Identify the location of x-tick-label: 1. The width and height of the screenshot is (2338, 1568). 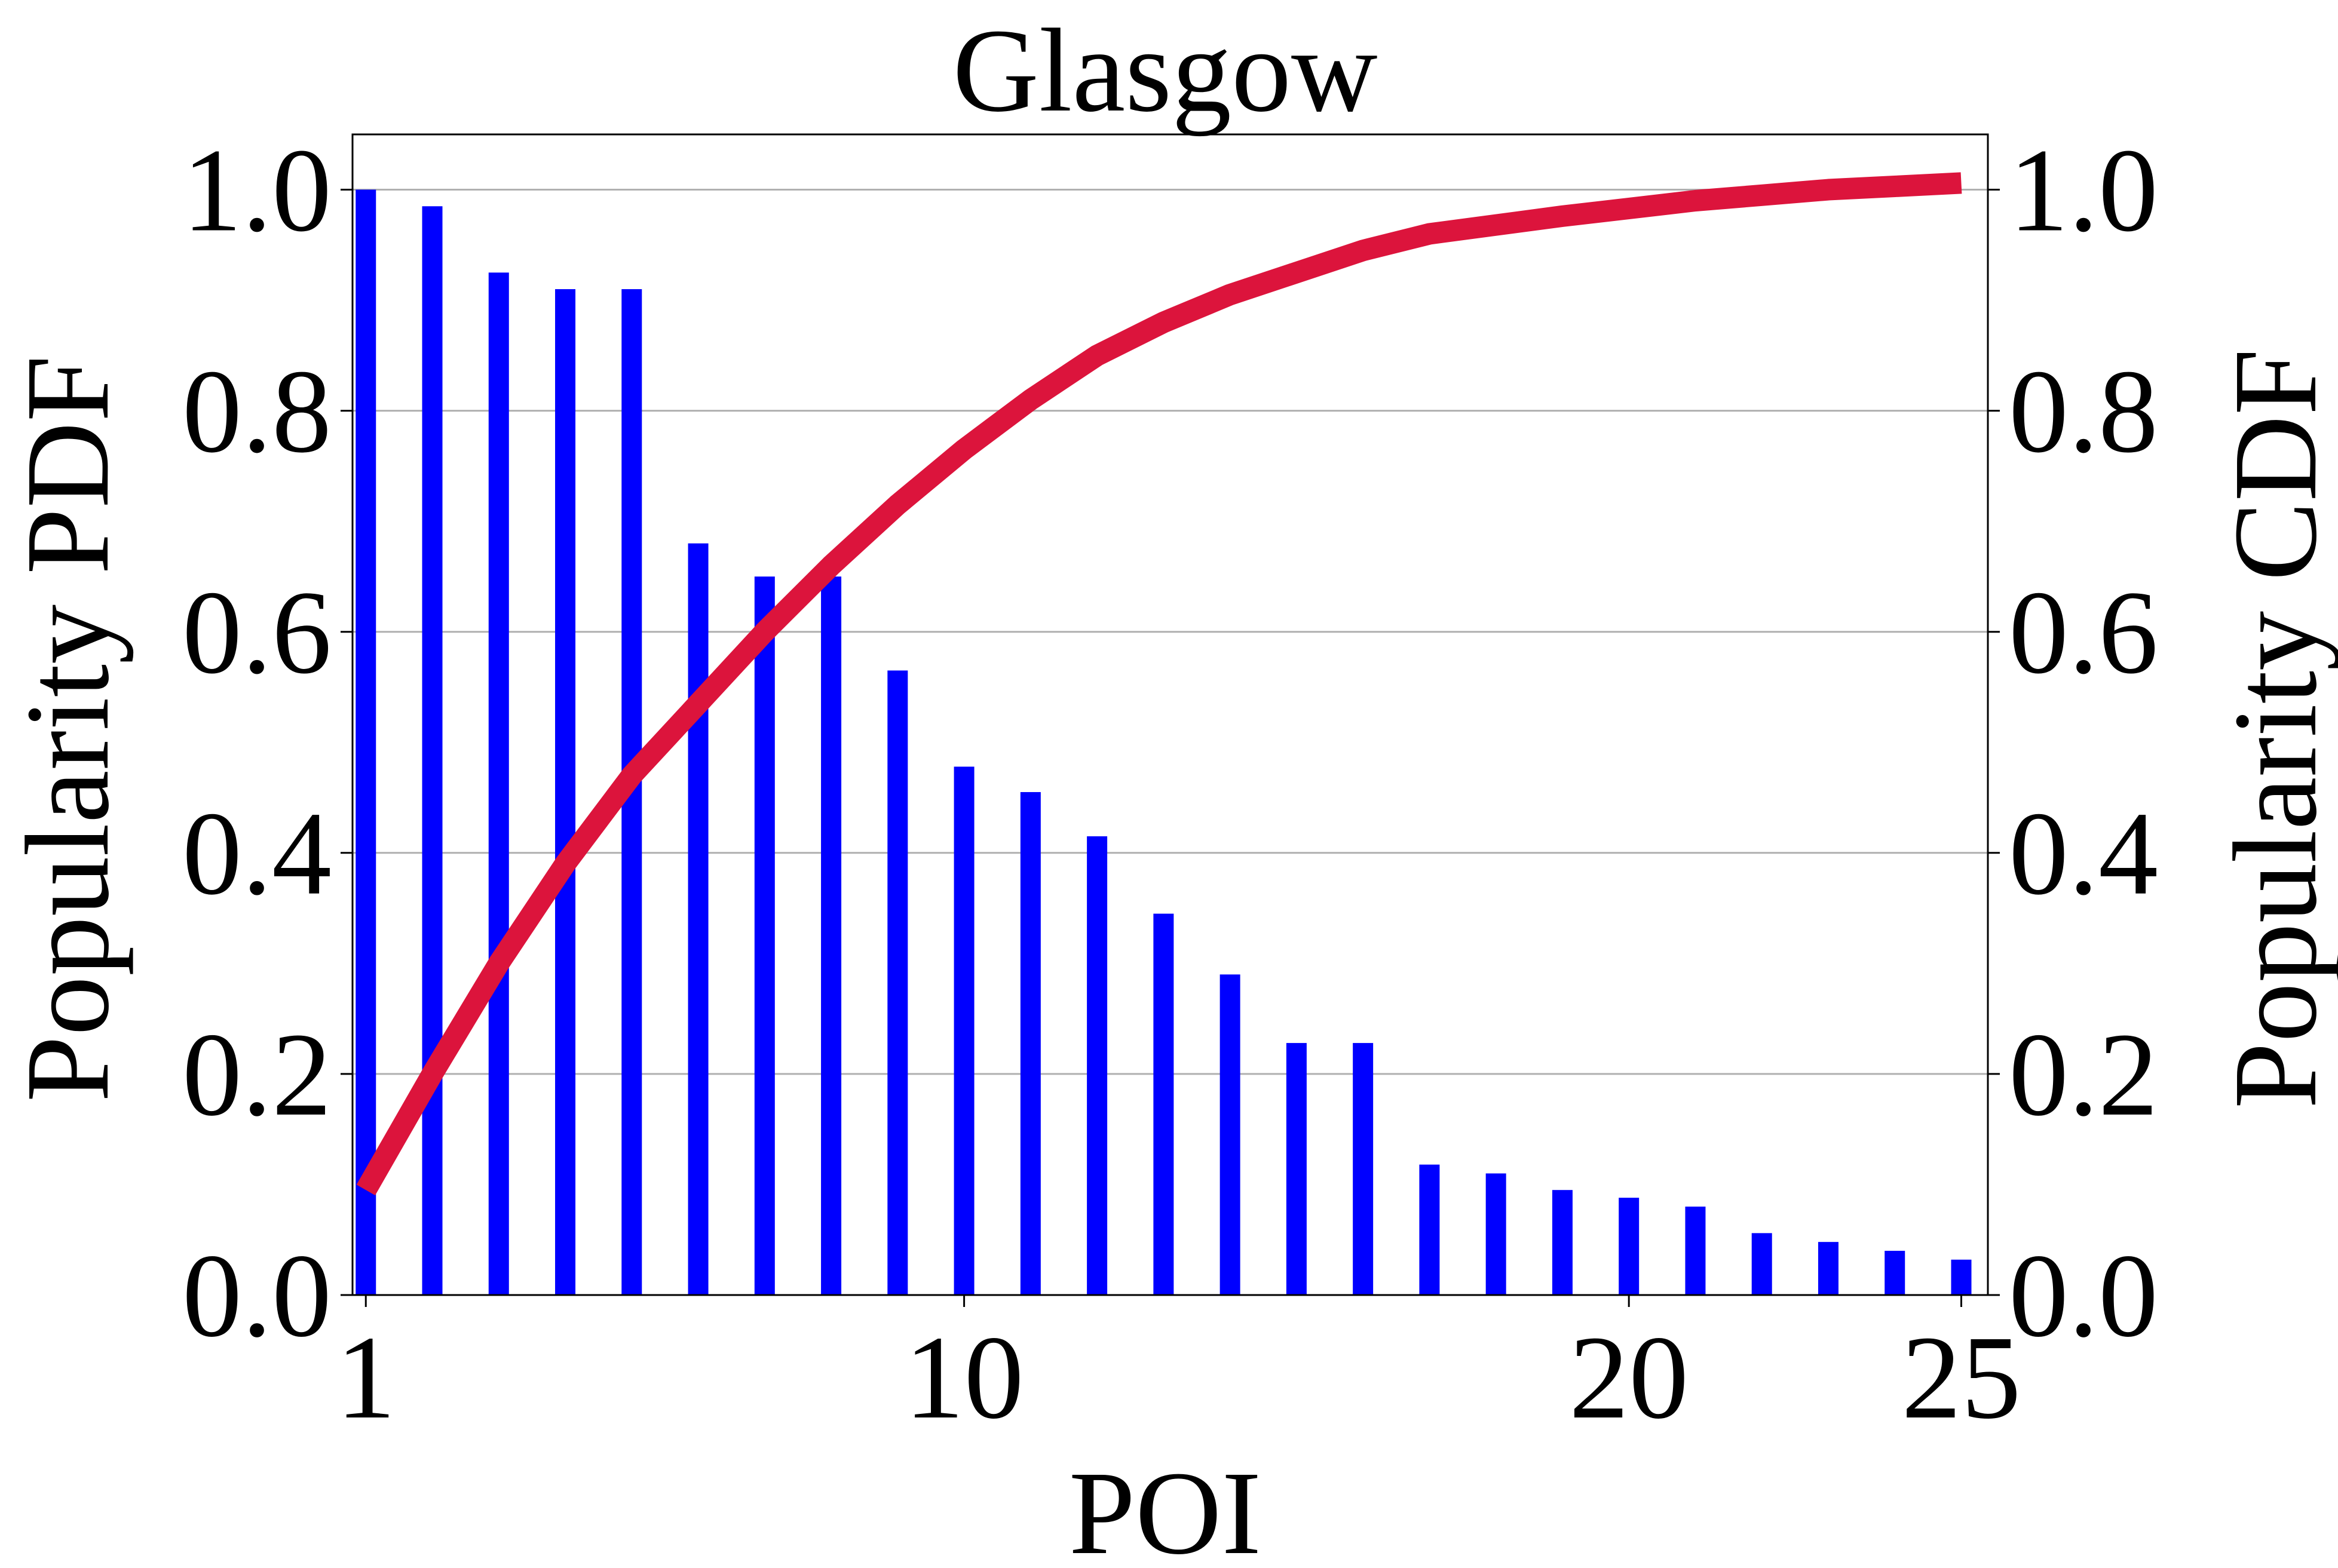
(366, 1378).